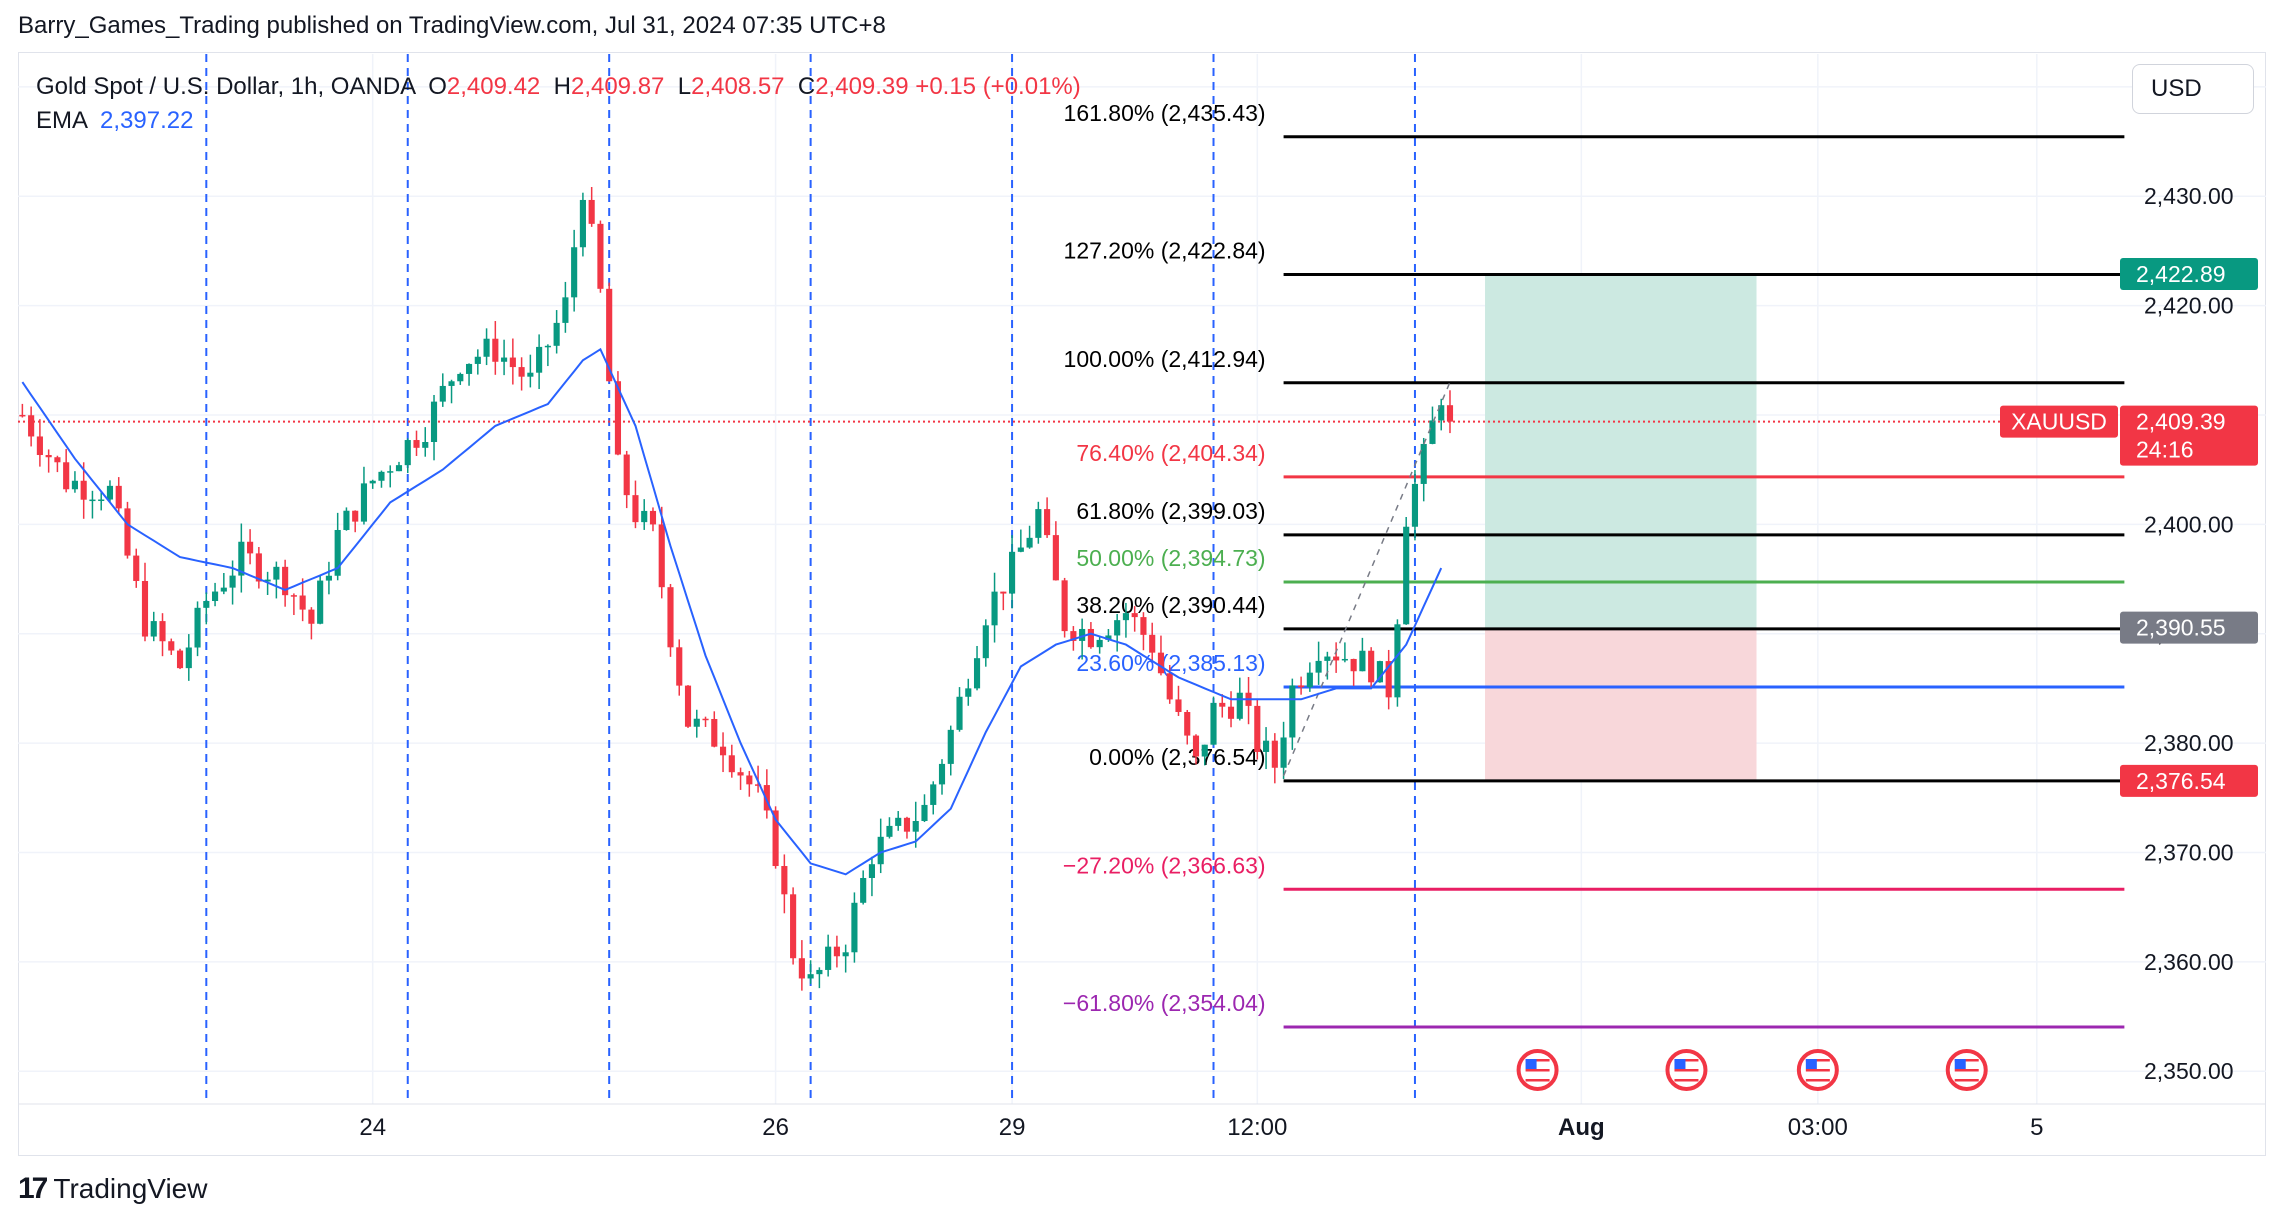 This screenshot has height=1222, width=2284. I want to click on fib-level-label: 161.80% (2,435.43), so click(1165, 113).